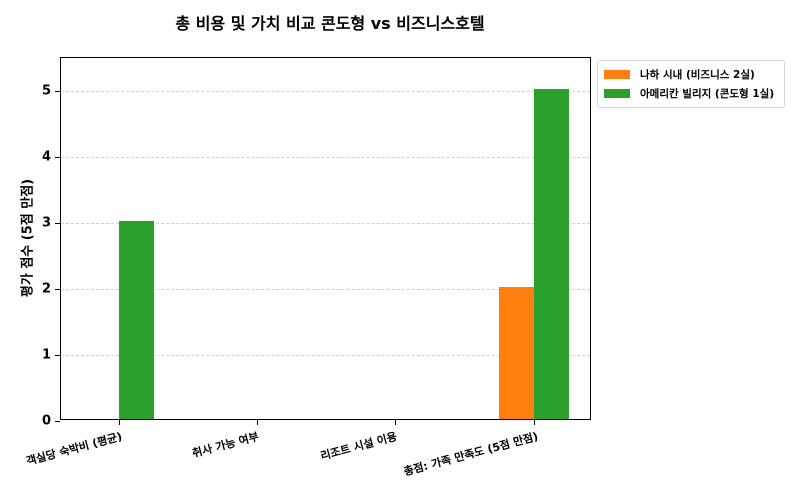  Describe the element at coordinates (46, 355) in the screenshot. I see `y-tick-label: 1` at that location.